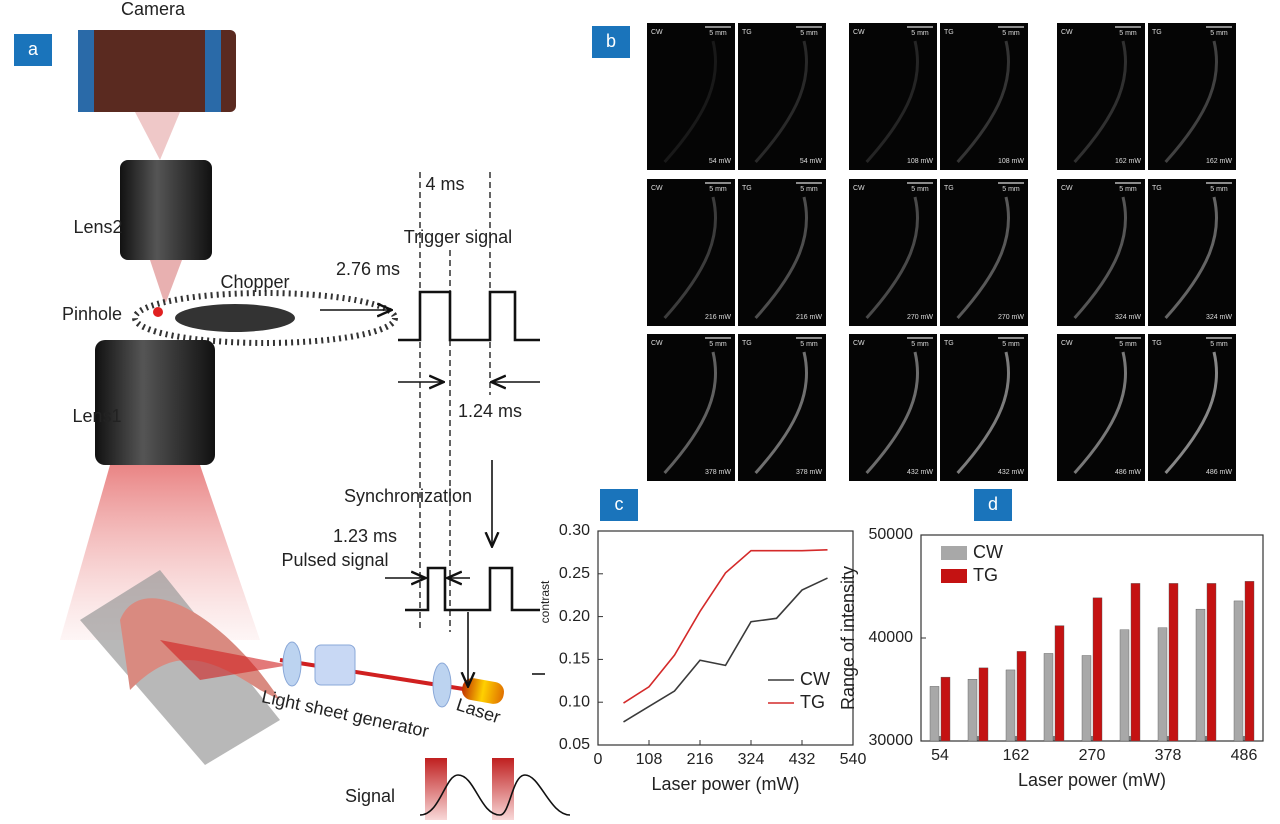 This screenshot has width=1280, height=824. Describe the element at coordinates (891, 534) in the screenshot. I see `y-tick-label: 50000` at that location.